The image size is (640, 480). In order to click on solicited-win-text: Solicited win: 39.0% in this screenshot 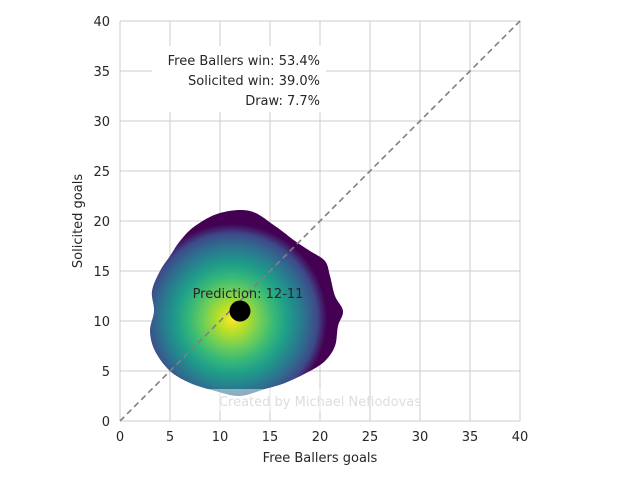, I will do `click(254, 81)`.